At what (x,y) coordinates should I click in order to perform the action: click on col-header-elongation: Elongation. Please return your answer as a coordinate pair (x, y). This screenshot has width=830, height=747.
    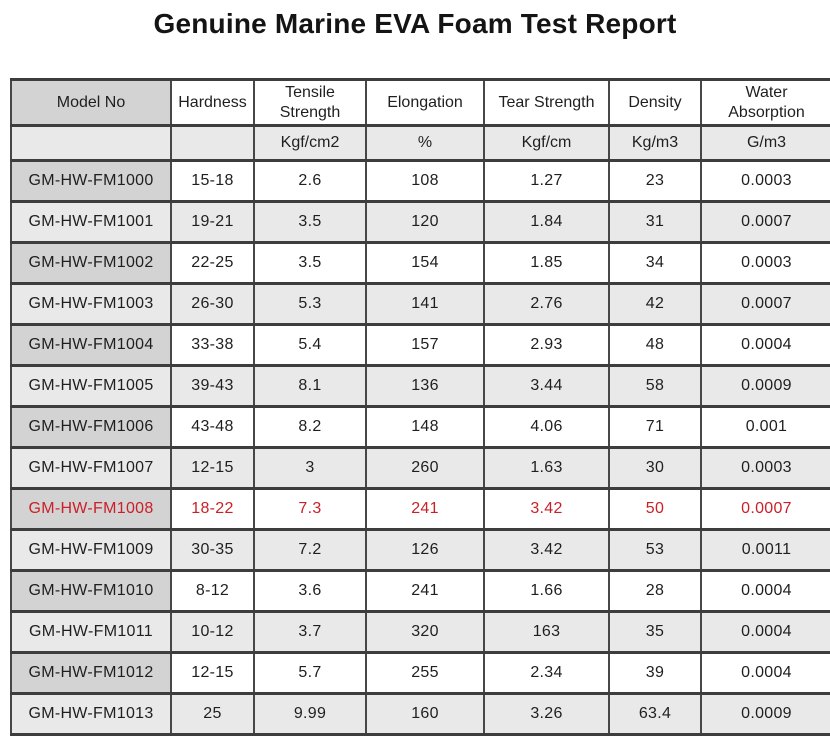
    Looking at the image, I should click on (425, 102).